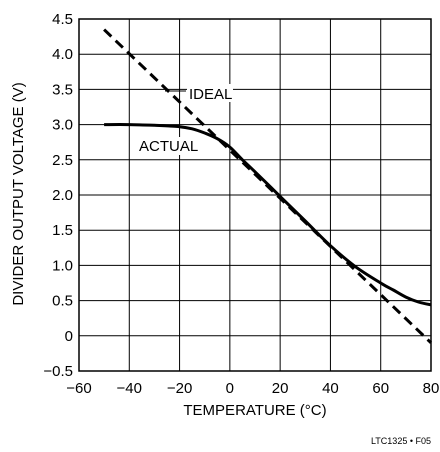 This screenshot has height=452, width=440. Describe the element at coordinates (18, 193) in the screenshot. I see `y-axis-title: DIVIDER OUTPUT VOLTAGE (V)` at that location.